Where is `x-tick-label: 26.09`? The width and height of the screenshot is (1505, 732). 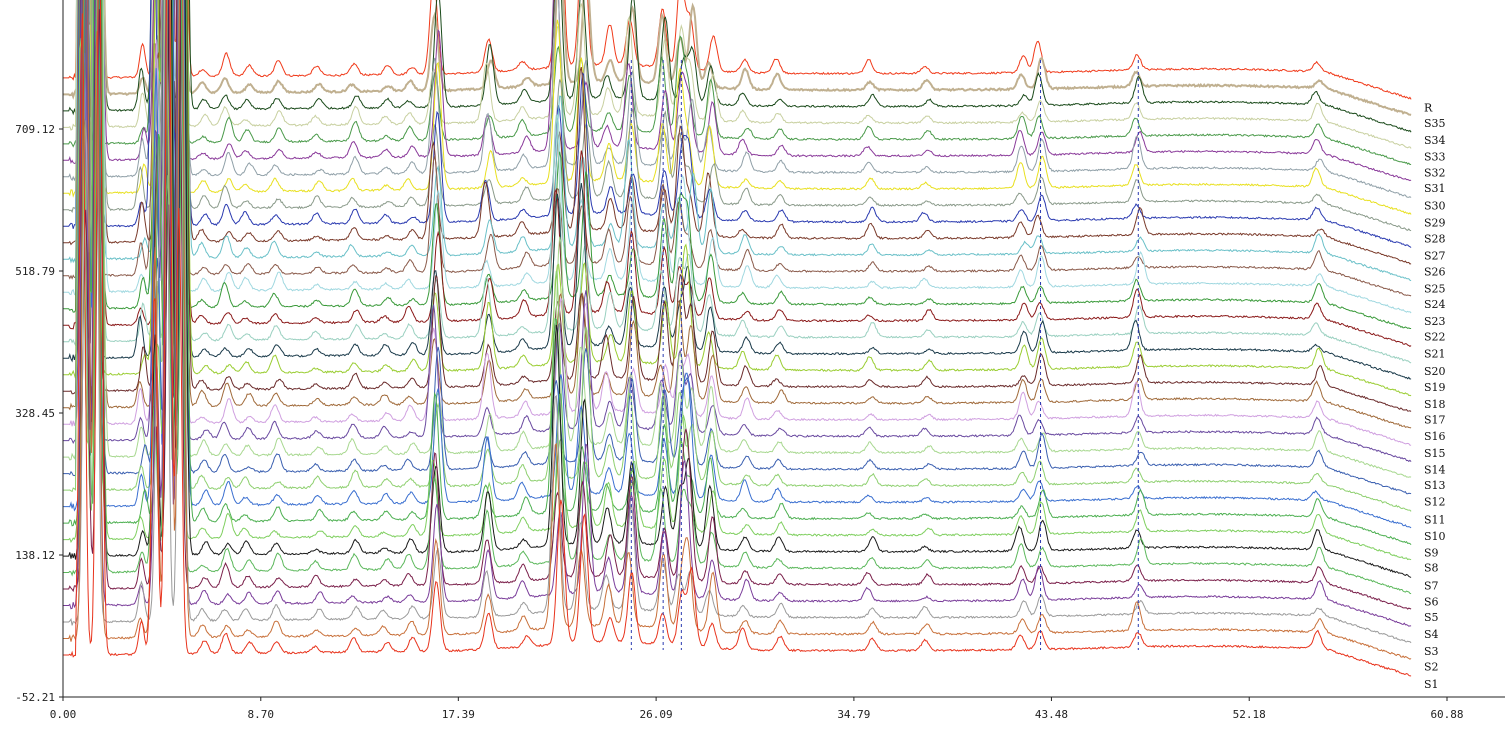
x-tick-label: 26.09 is located at coordinates (656, 714).